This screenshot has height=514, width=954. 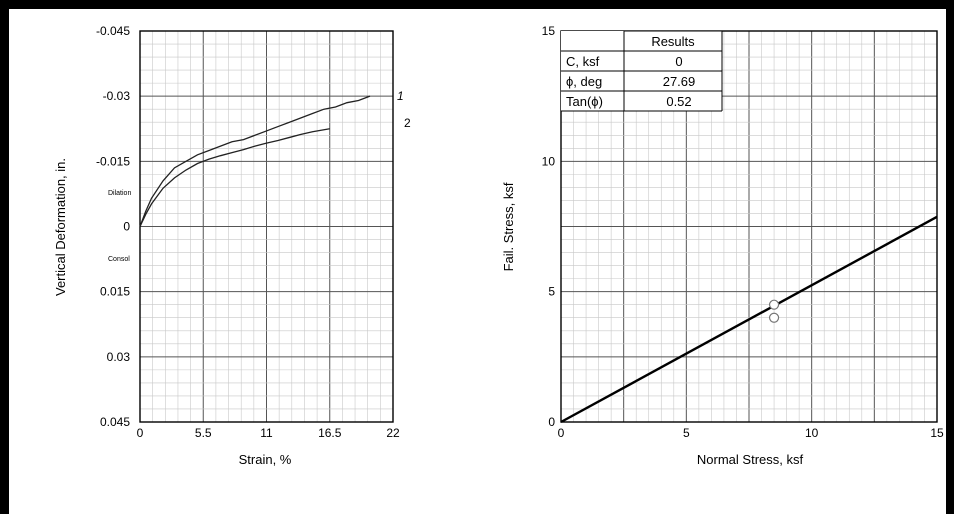 What do you see at coordinates (686, 433) in the screenshot?
I see `right-x-tick-label: 5` at bounding box center [686, 433].